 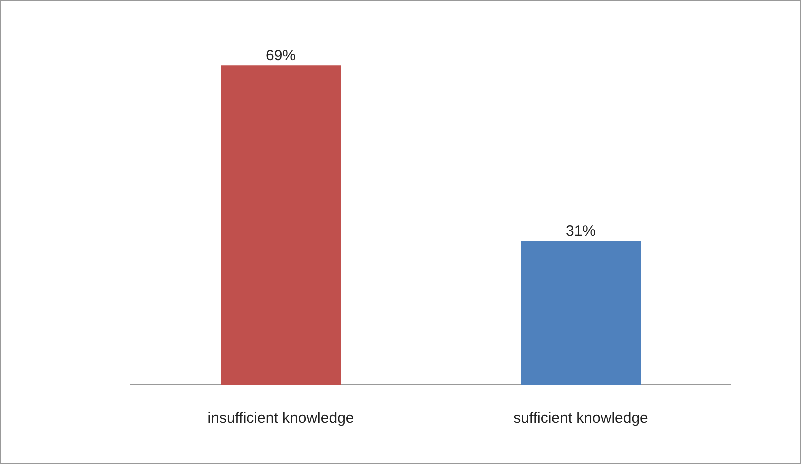 I want to click on data-label: 69%, so click(x=281, y=55).